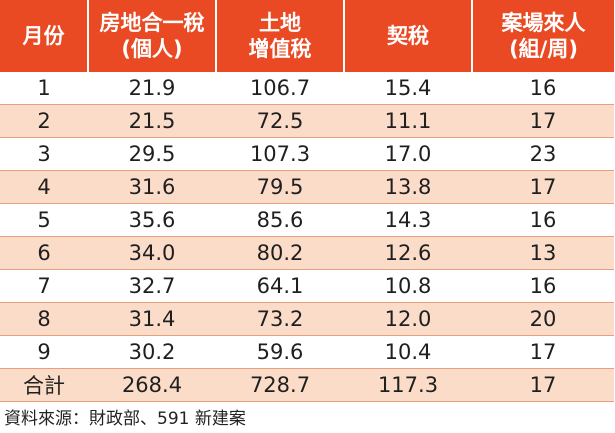 The image size is (615, 433). Describe the element at coordinates (408, 286) in the screenshot. I see `deed-tax-cell: 10.8` at that location.